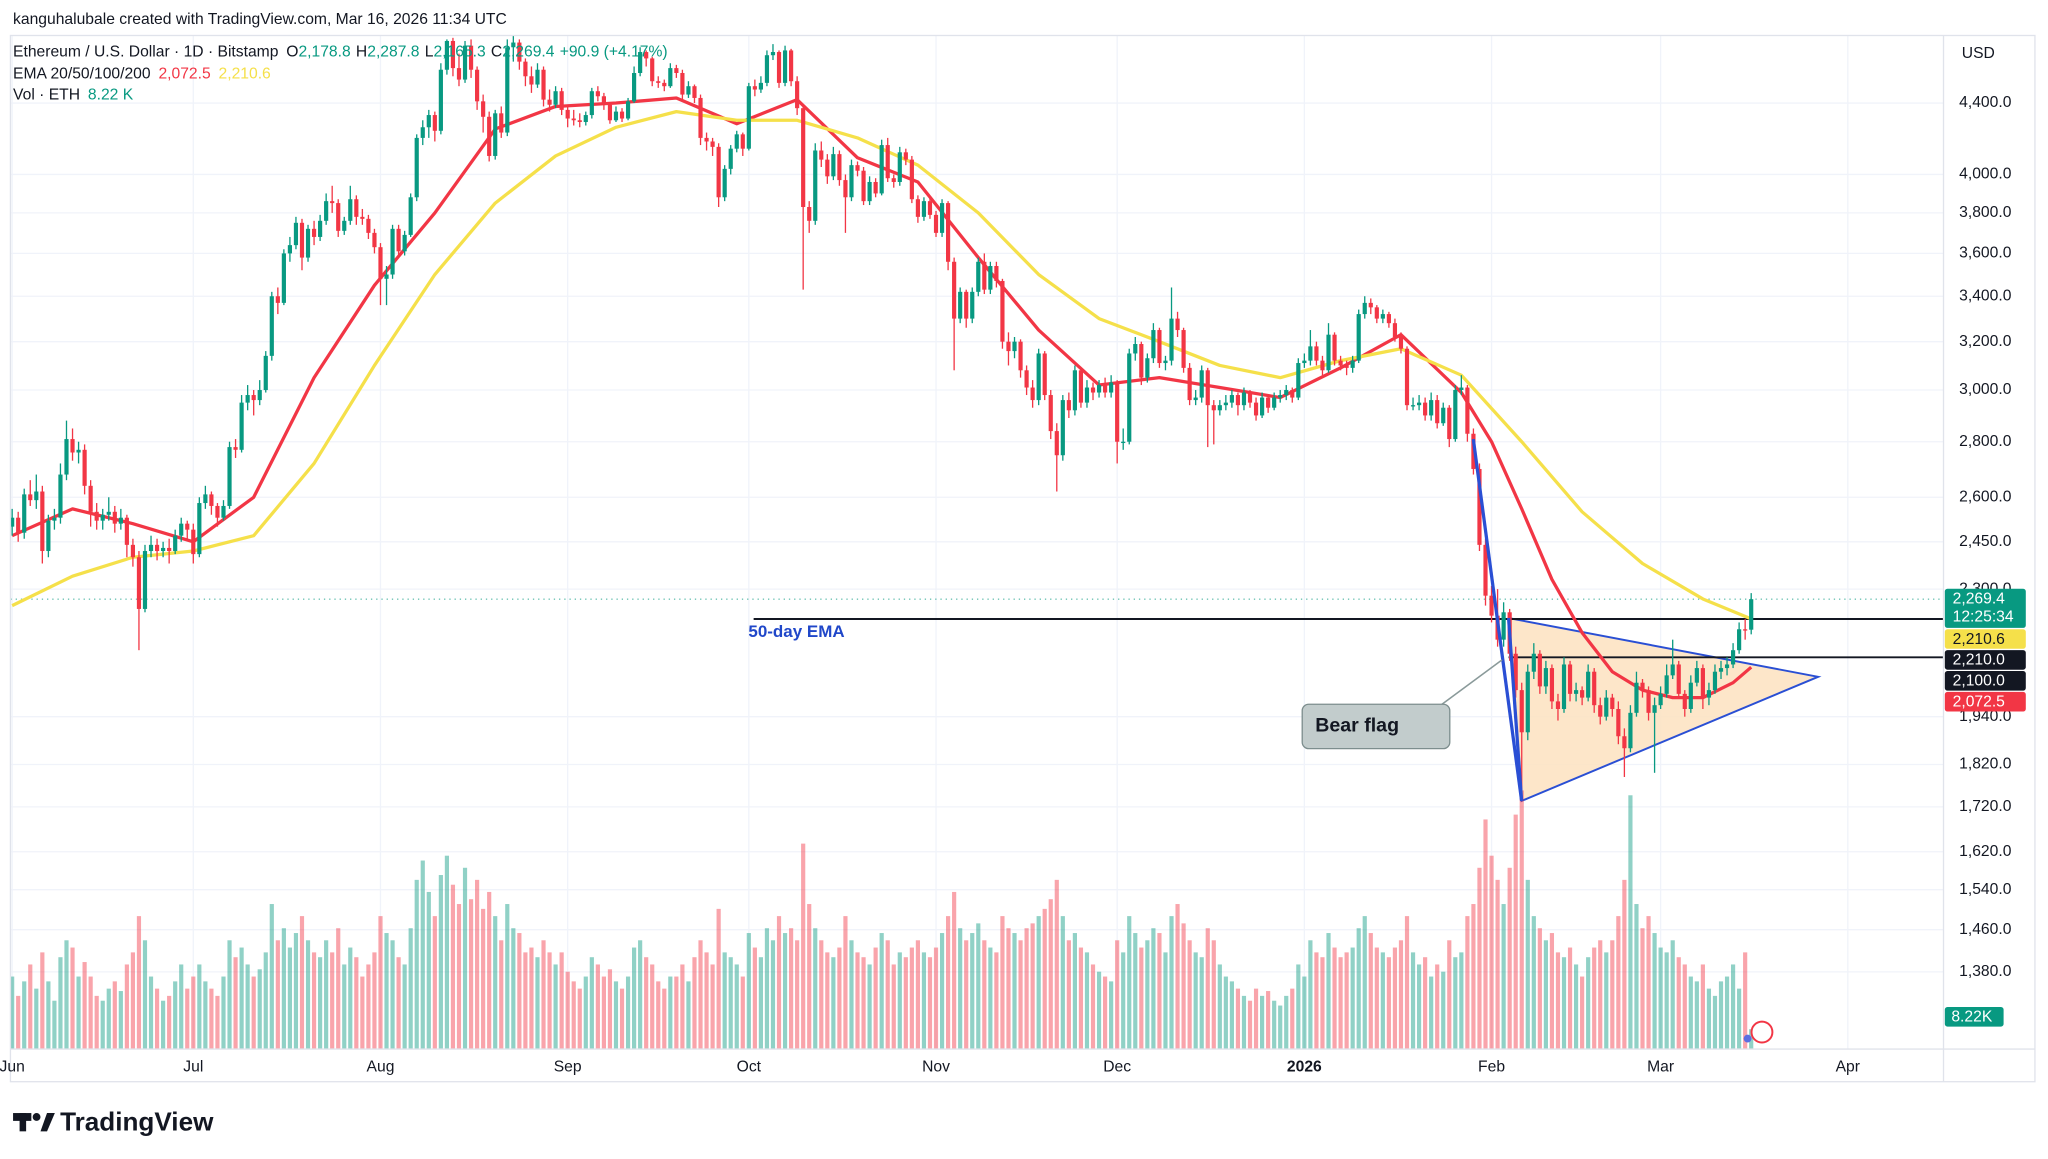 The image size is (2048, 1159). What do you see at coordinates (1974, 1016) in the screenshot?
I see `volume-tag` at bounding box center [1974, 1016].